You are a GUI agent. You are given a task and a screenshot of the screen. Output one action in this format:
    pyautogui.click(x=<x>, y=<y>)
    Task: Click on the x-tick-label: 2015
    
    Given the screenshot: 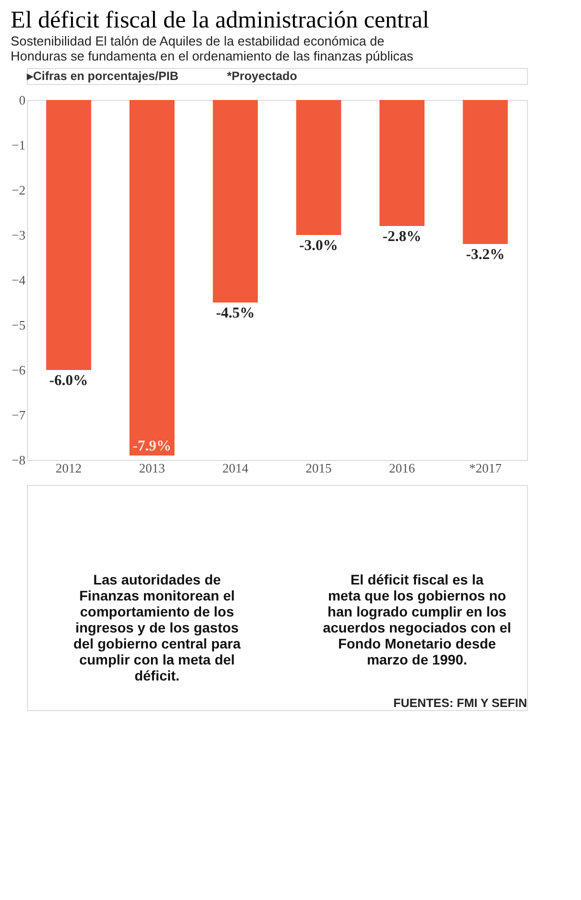 What is the action you would take?
    pyautogui.click(x=319, y=468)
    